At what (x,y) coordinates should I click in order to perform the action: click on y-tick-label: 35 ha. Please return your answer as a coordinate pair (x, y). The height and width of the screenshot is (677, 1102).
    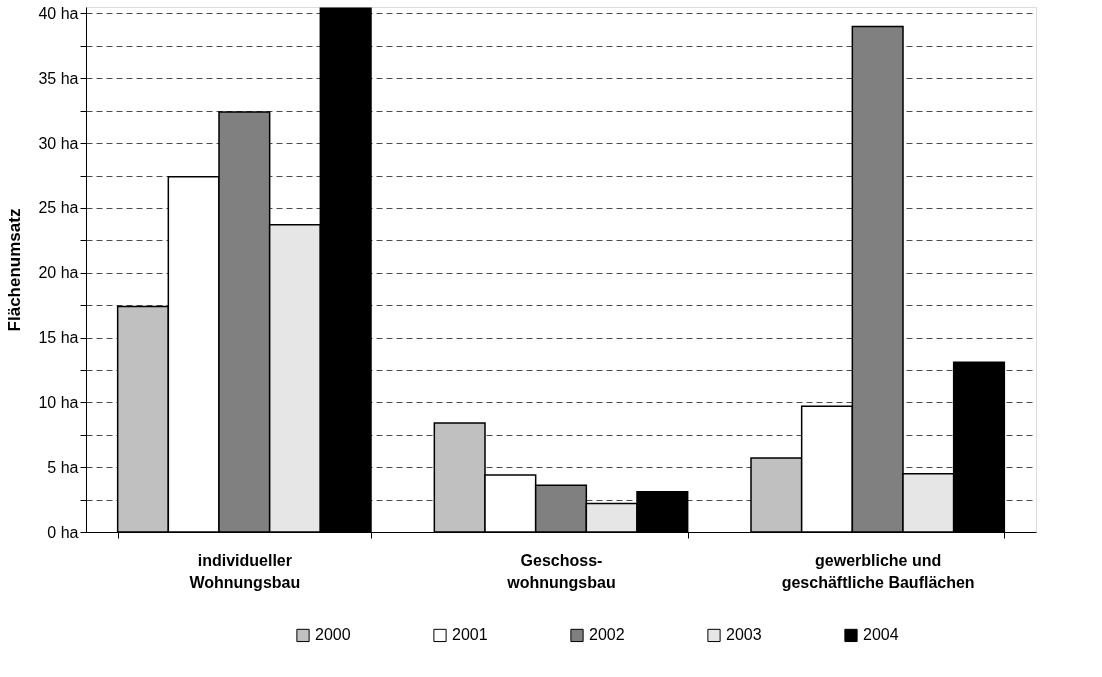
    Looking at the image, I should click on (58, 78).